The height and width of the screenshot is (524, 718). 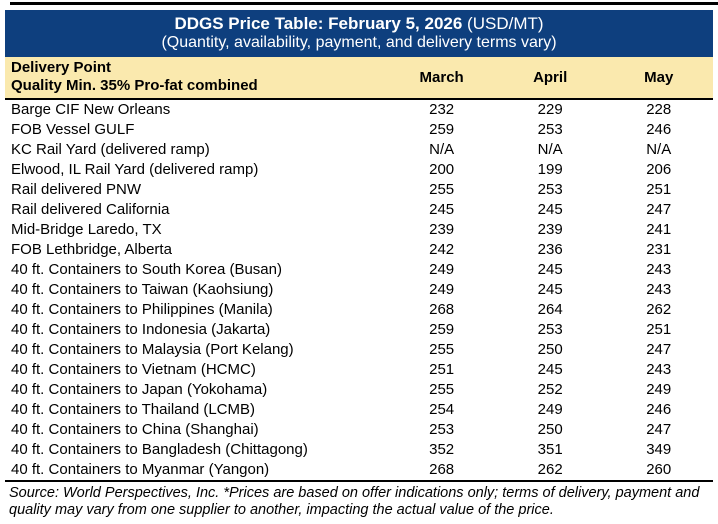 I want to click on row-label: FOB Vessel GULF, so click(x=73, y=129).